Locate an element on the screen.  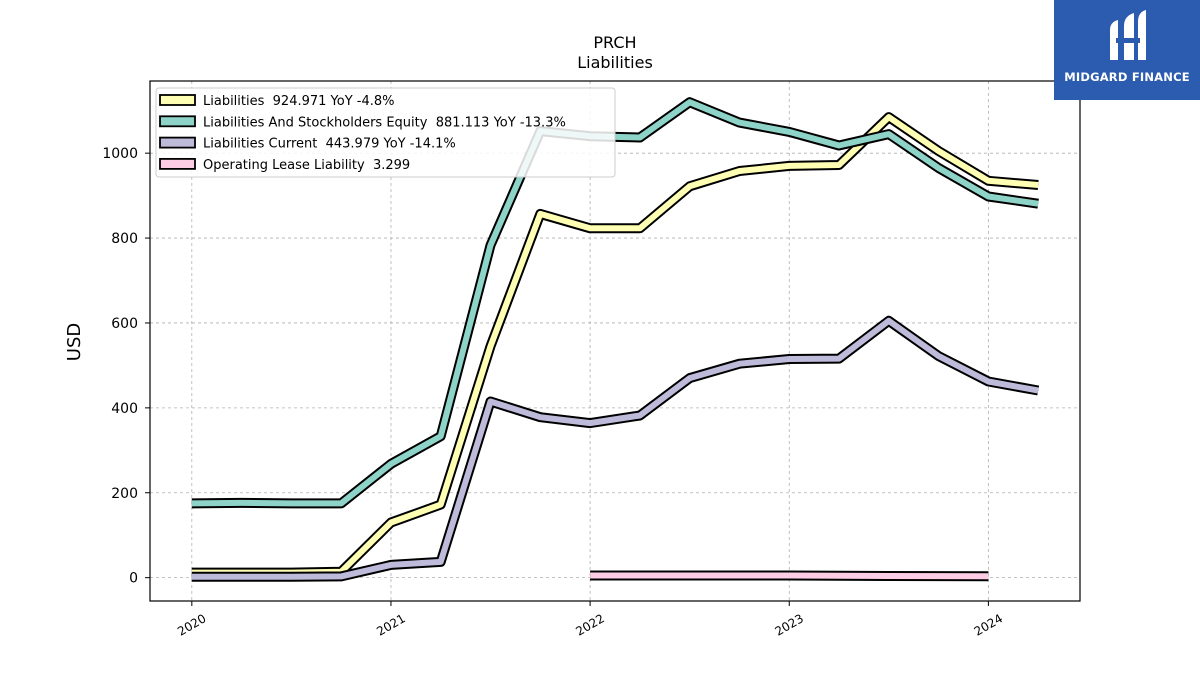
x-tick-label: 2021 is located at coordinates (390, 624).